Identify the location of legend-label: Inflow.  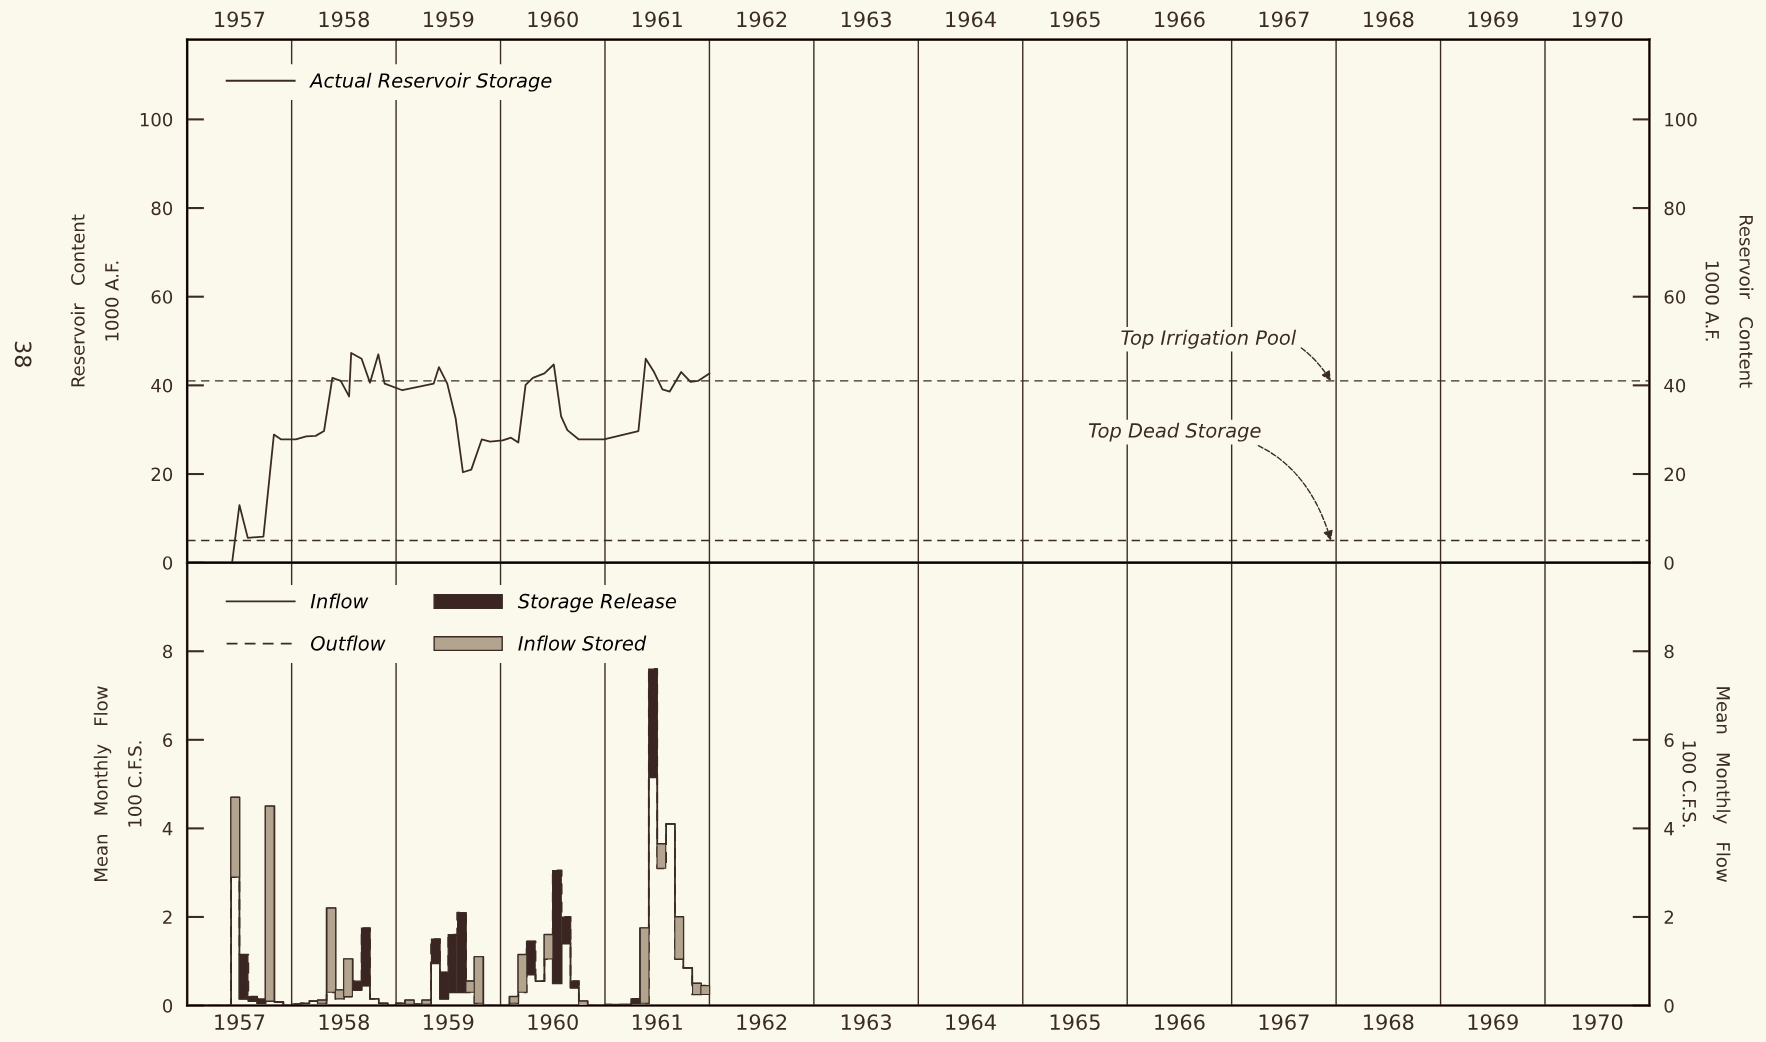
(339, 601).